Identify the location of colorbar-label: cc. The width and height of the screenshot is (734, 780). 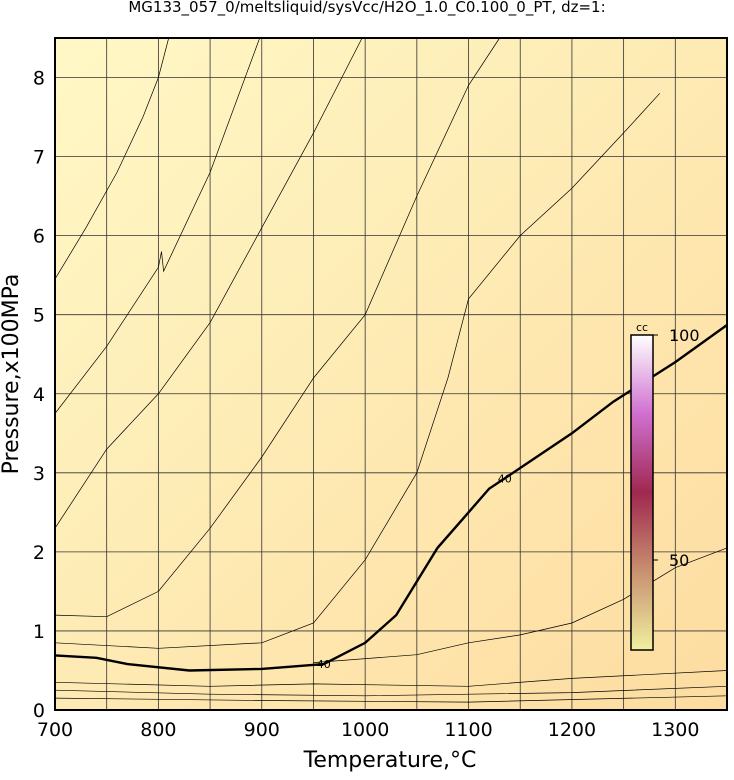
(642, 327).